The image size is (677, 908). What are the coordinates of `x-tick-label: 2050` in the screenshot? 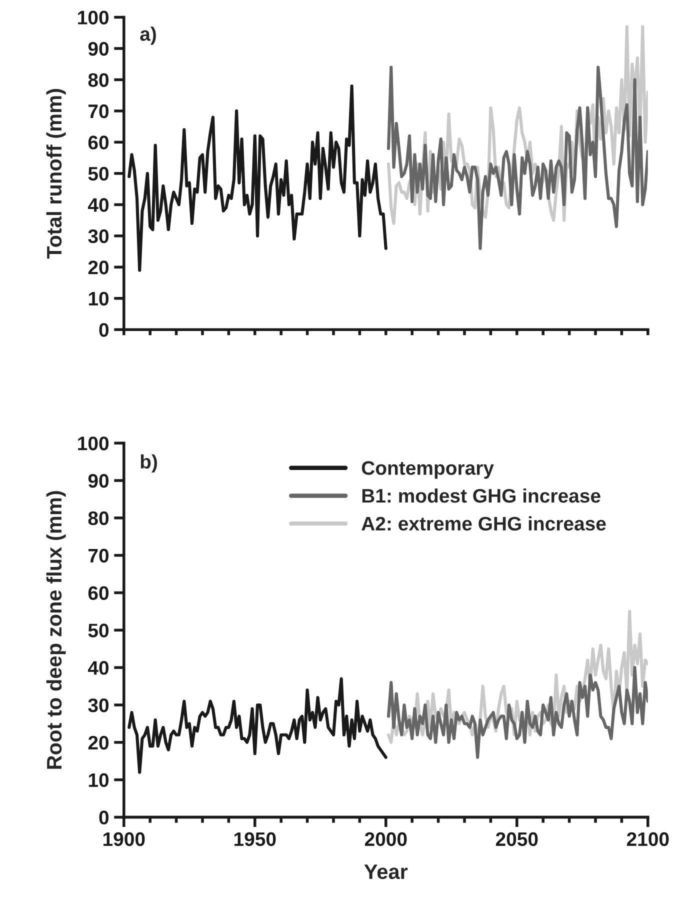 It's located at (517, 839).